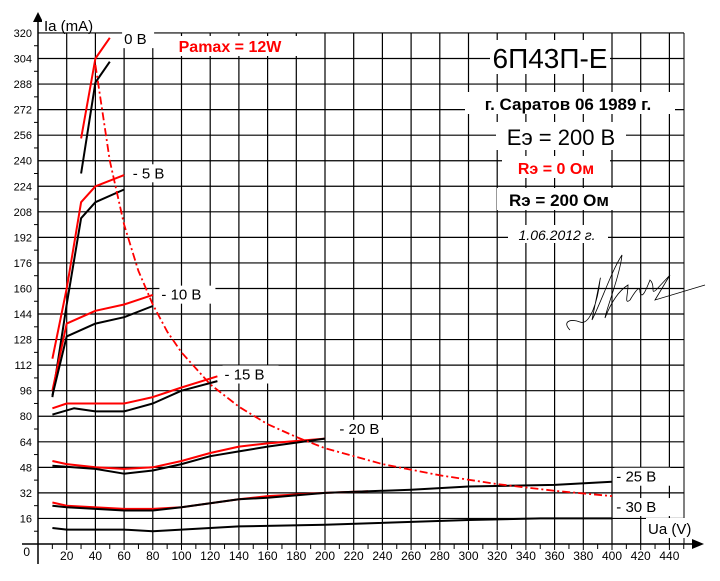 The image size is (720, 581). Describe the element at coordinates (23, 34) in the screenshot. I see `y-tick-label: 320` at that location.